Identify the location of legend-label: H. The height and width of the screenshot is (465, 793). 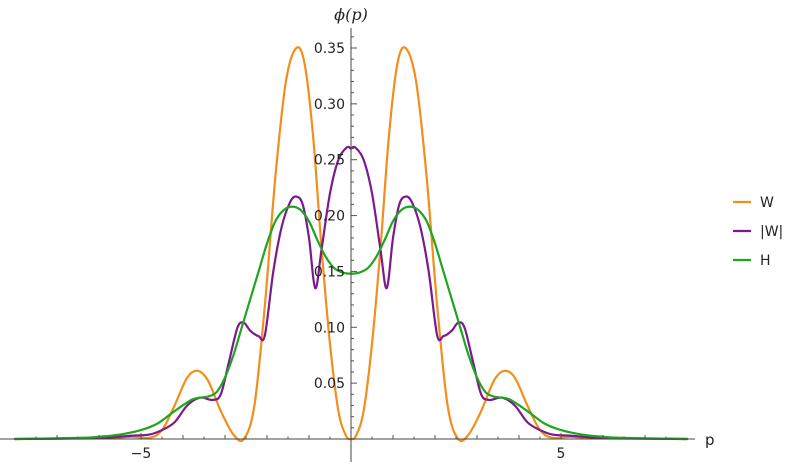
(765, 261).